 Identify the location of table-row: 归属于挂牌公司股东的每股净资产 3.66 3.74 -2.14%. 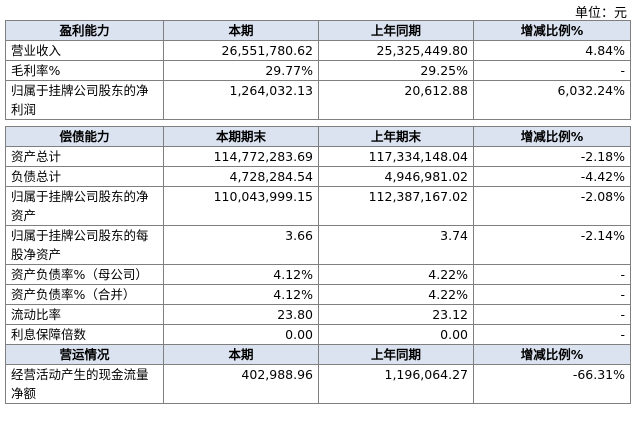
(318, 245).